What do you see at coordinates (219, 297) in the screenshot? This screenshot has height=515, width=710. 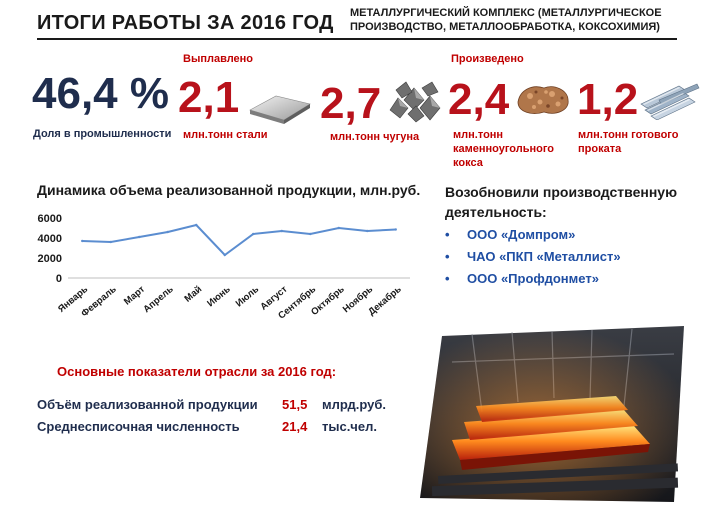 I see `x-tick-label: Июнь` at bounding box center [219, 297].